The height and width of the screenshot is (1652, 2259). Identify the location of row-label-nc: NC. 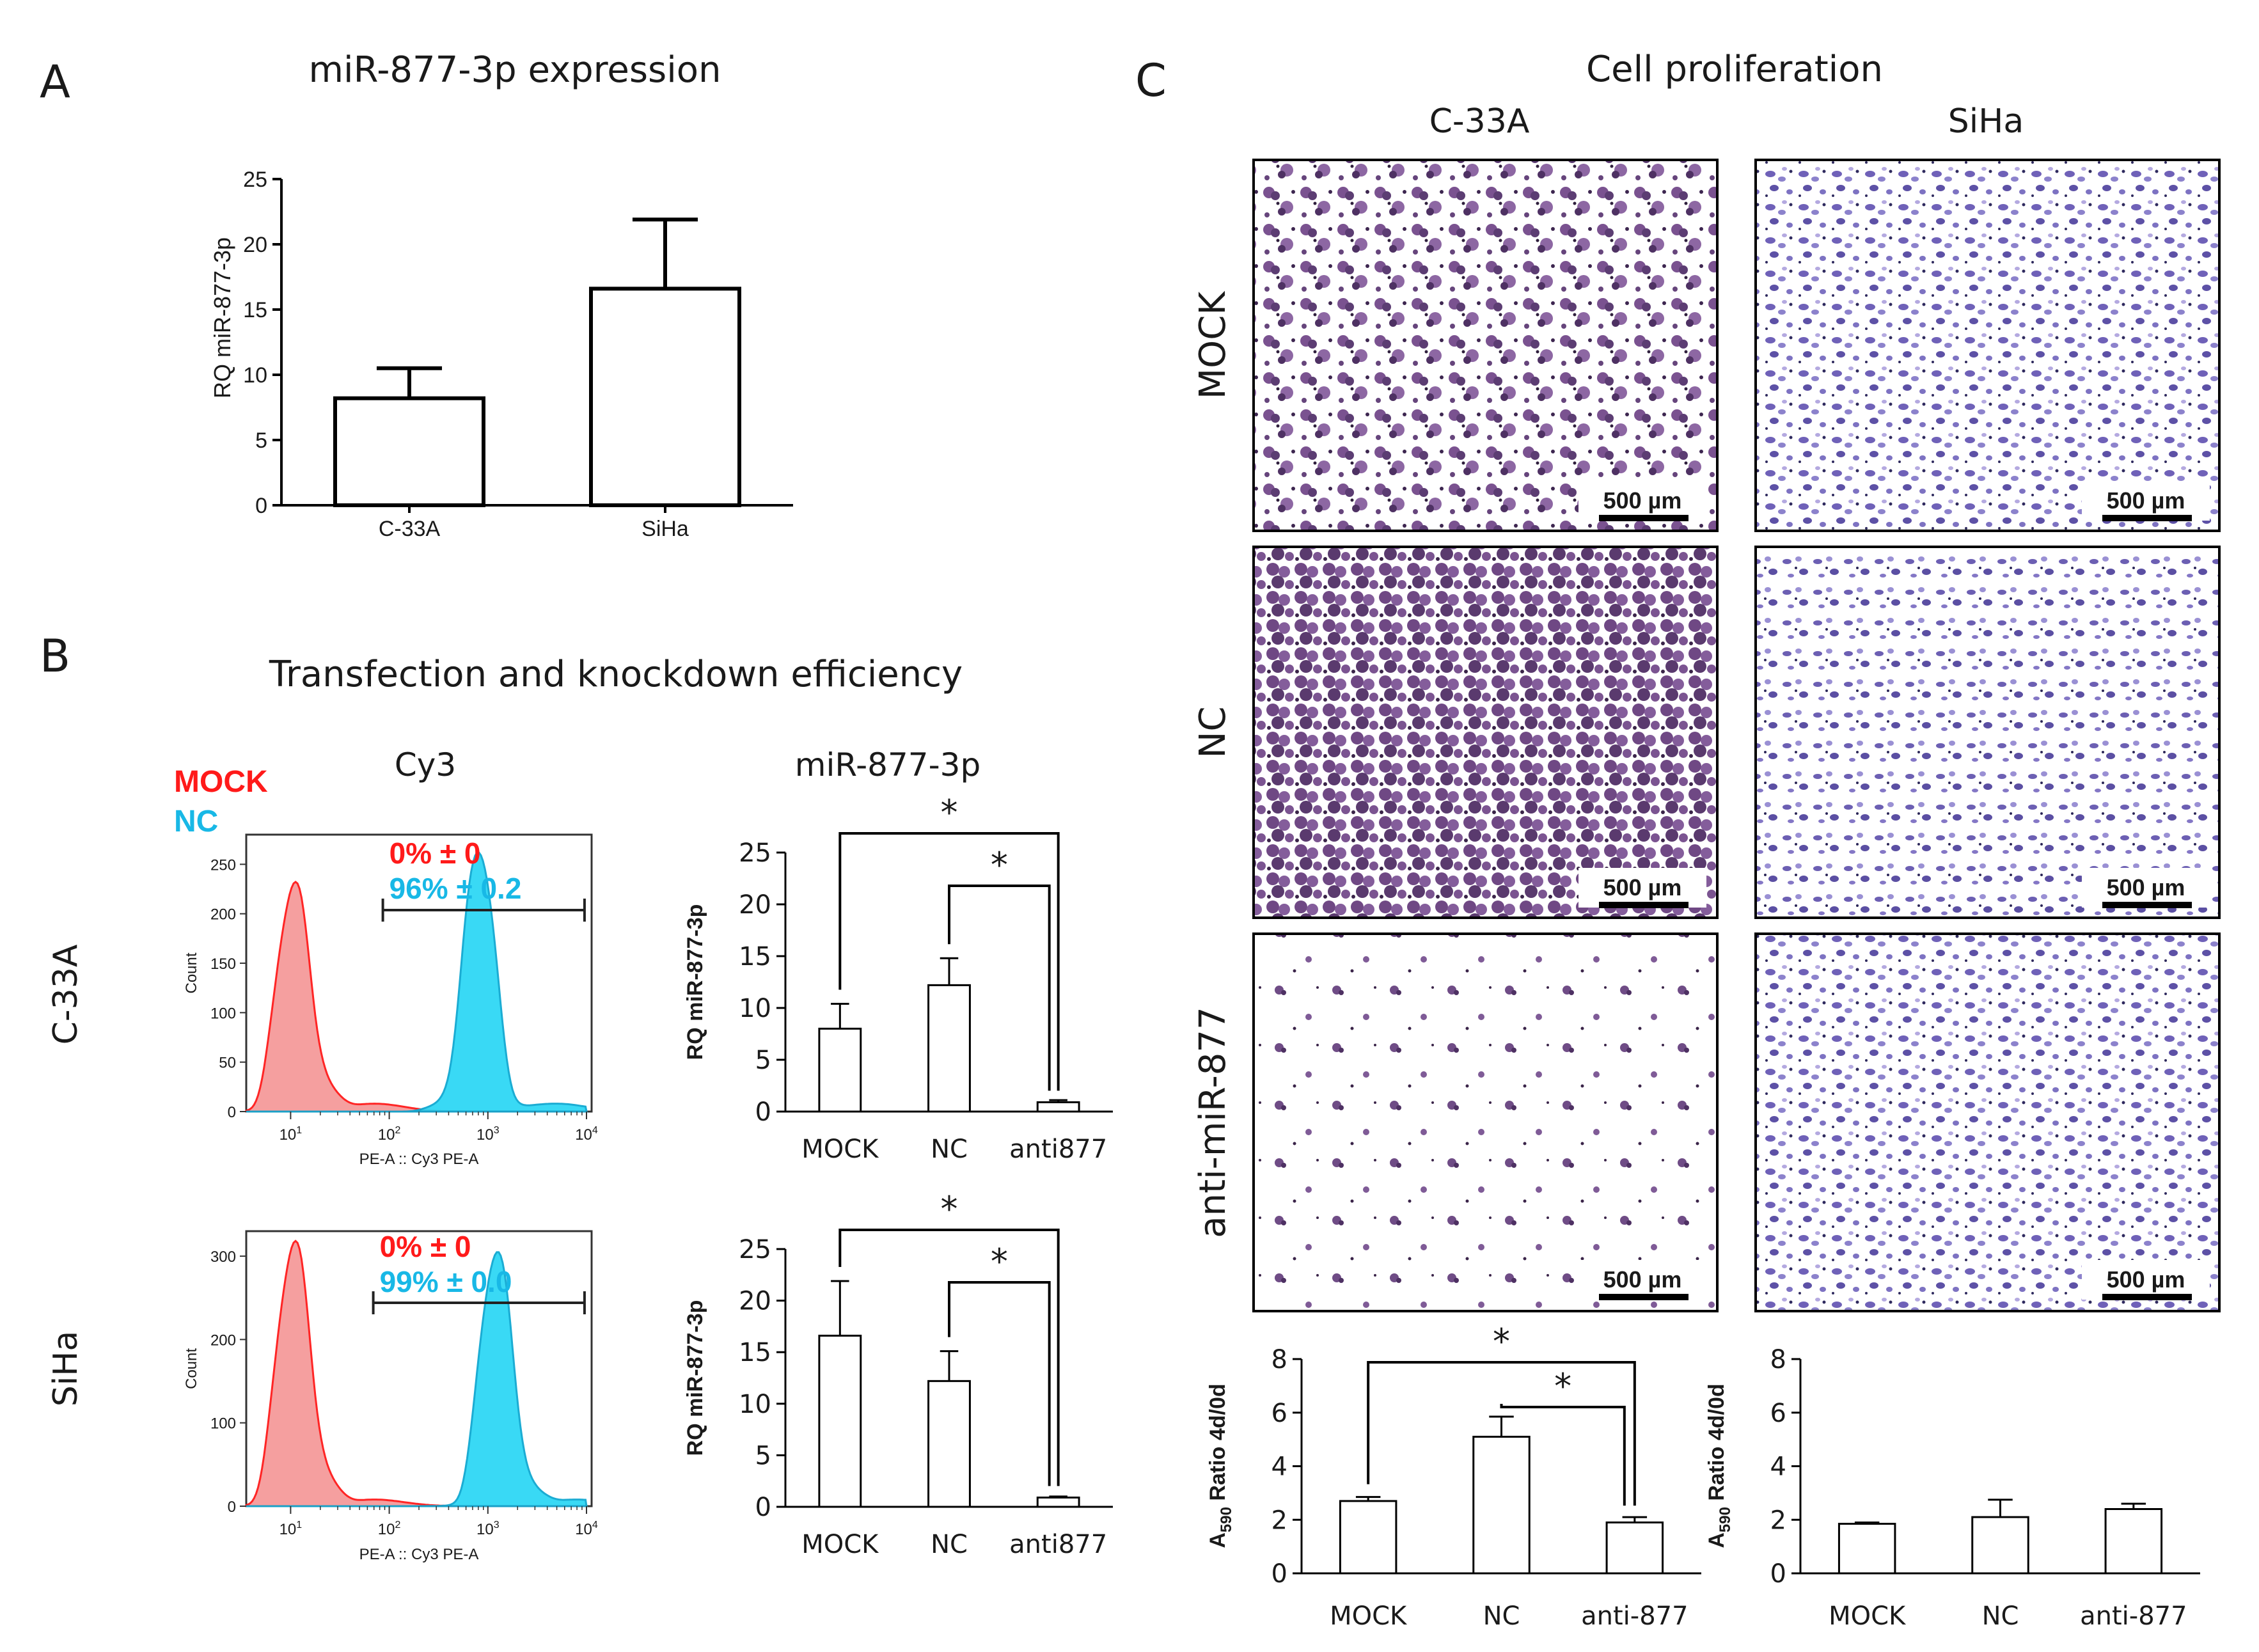
(1213, 733).